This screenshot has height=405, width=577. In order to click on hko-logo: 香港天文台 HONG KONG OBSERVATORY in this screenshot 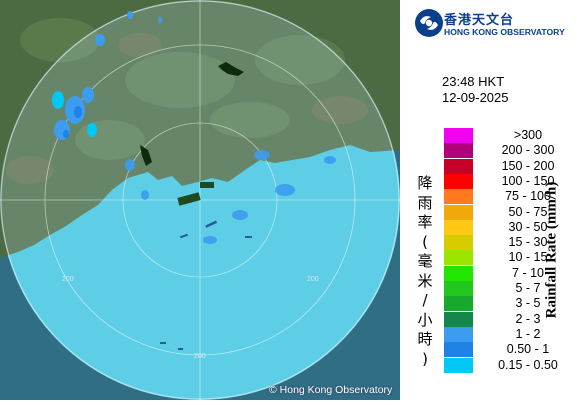, I will do `click(494, 24)`.